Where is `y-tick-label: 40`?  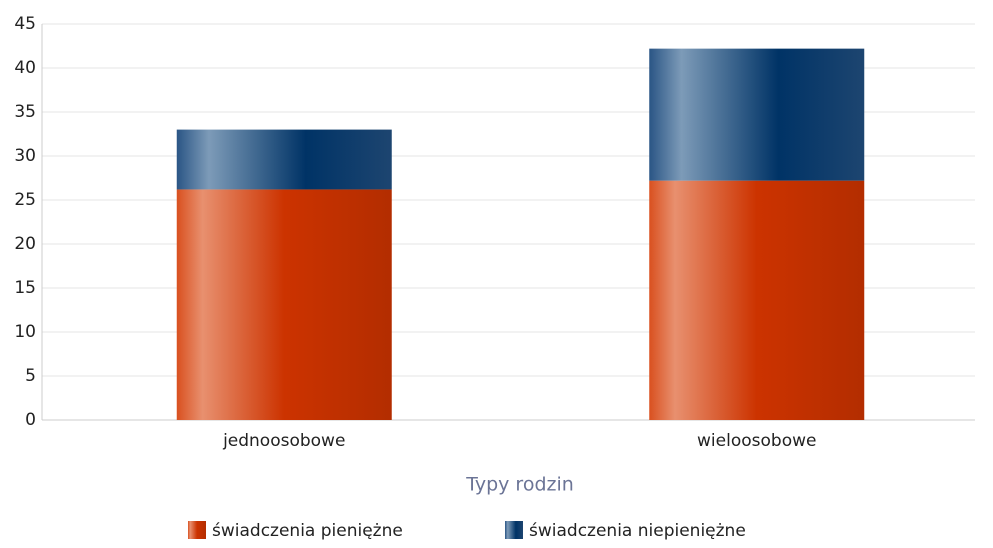
y-tick-label: 40 is located at coordinates (25, 68).